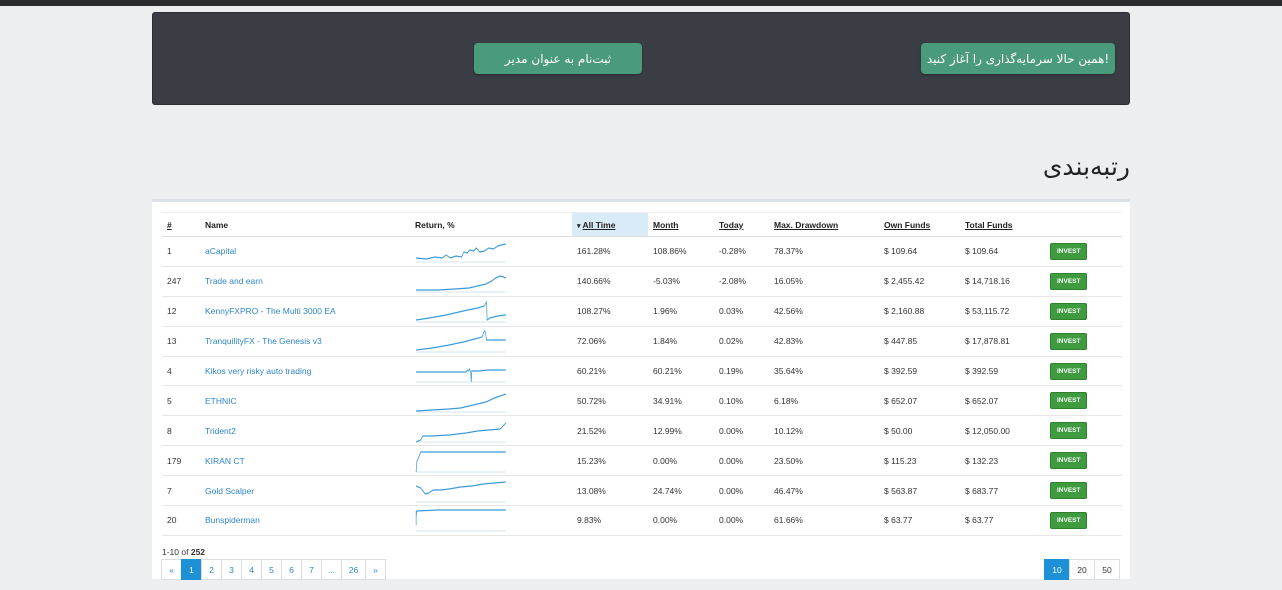  What do you see at coordinates (741, 491) in the screenshot?
I see `cell-today: 0.00%` at bounding box center [741, 491].